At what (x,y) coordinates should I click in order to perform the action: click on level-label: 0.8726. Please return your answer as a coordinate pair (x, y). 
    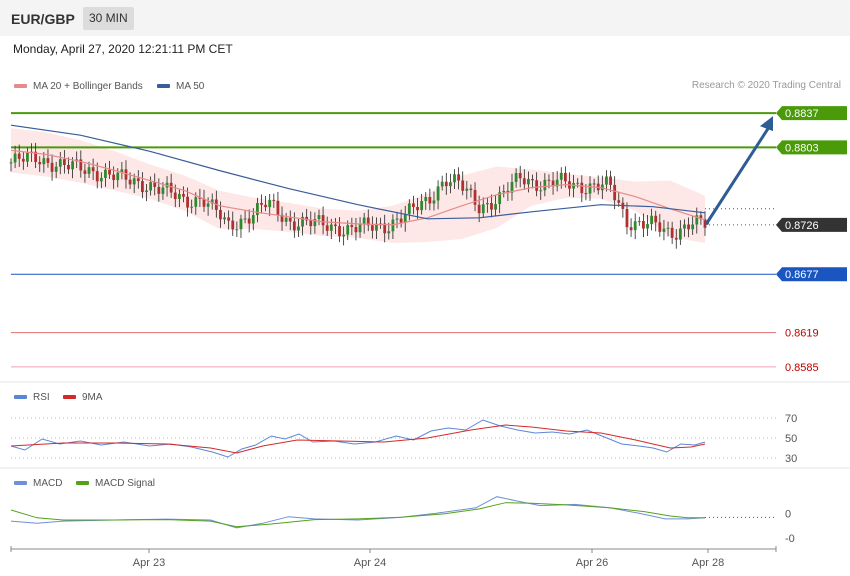
    Looking at the image, I should click on (802, 226).